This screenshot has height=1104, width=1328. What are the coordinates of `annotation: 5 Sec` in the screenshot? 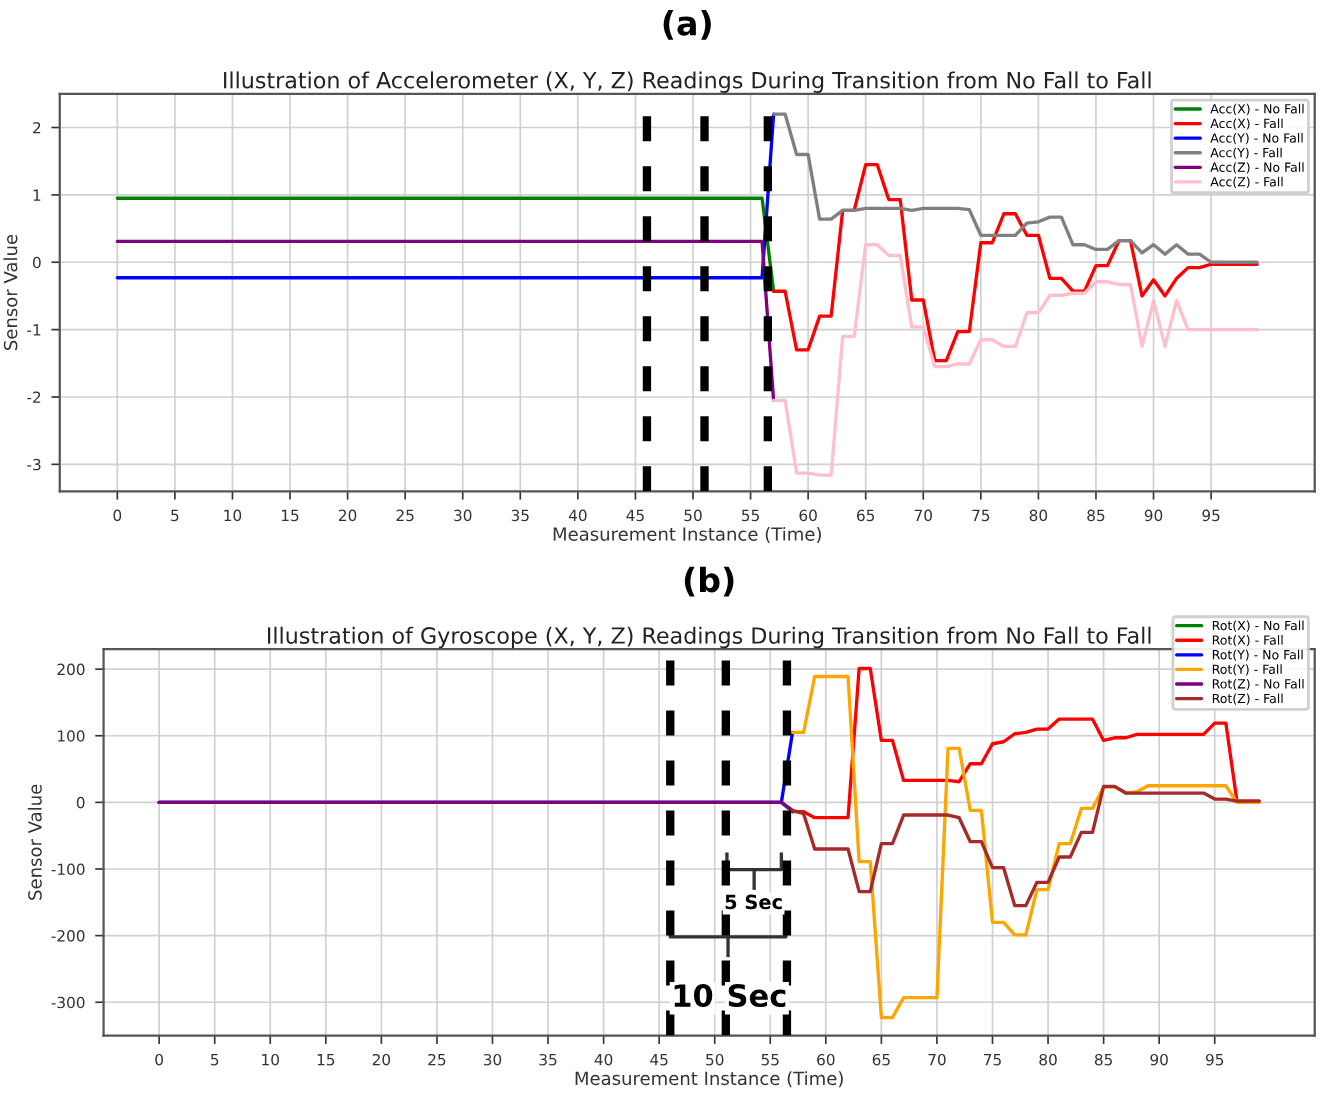 It's located at (753, 902).